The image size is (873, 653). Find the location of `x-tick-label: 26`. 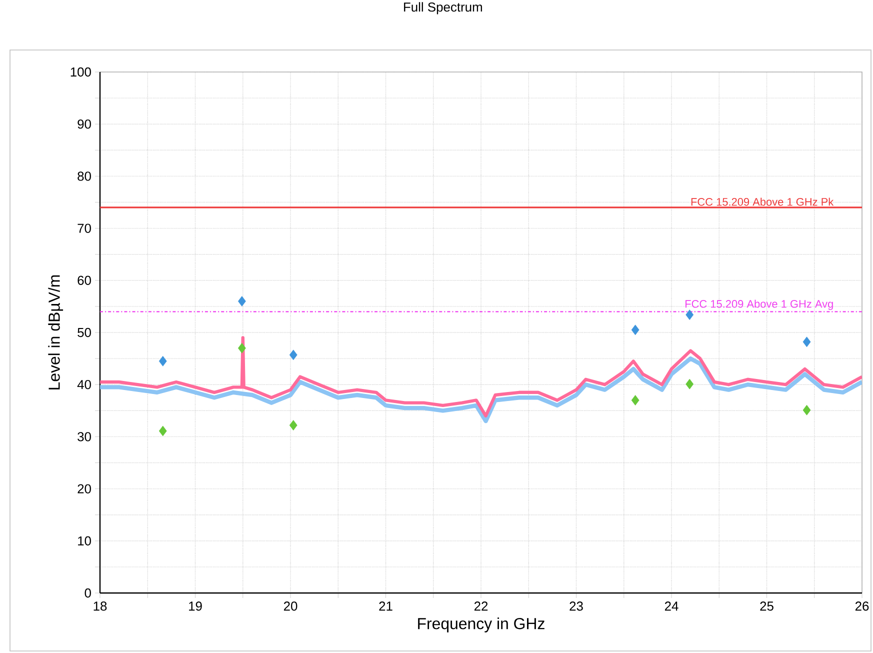

x-tick-label: 26 is located at coordinates (862, 606).